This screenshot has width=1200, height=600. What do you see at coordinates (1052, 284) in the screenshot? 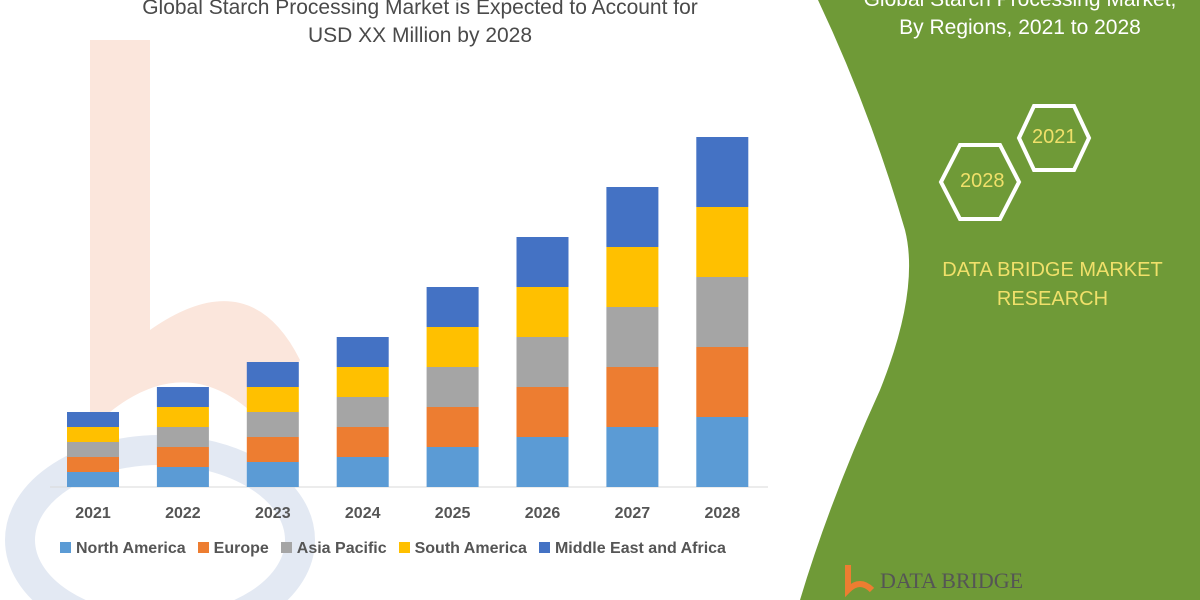
I see `brand-text: DATA BRIDGE MARKET RESEARCH` at bounding box center [1052, 284].